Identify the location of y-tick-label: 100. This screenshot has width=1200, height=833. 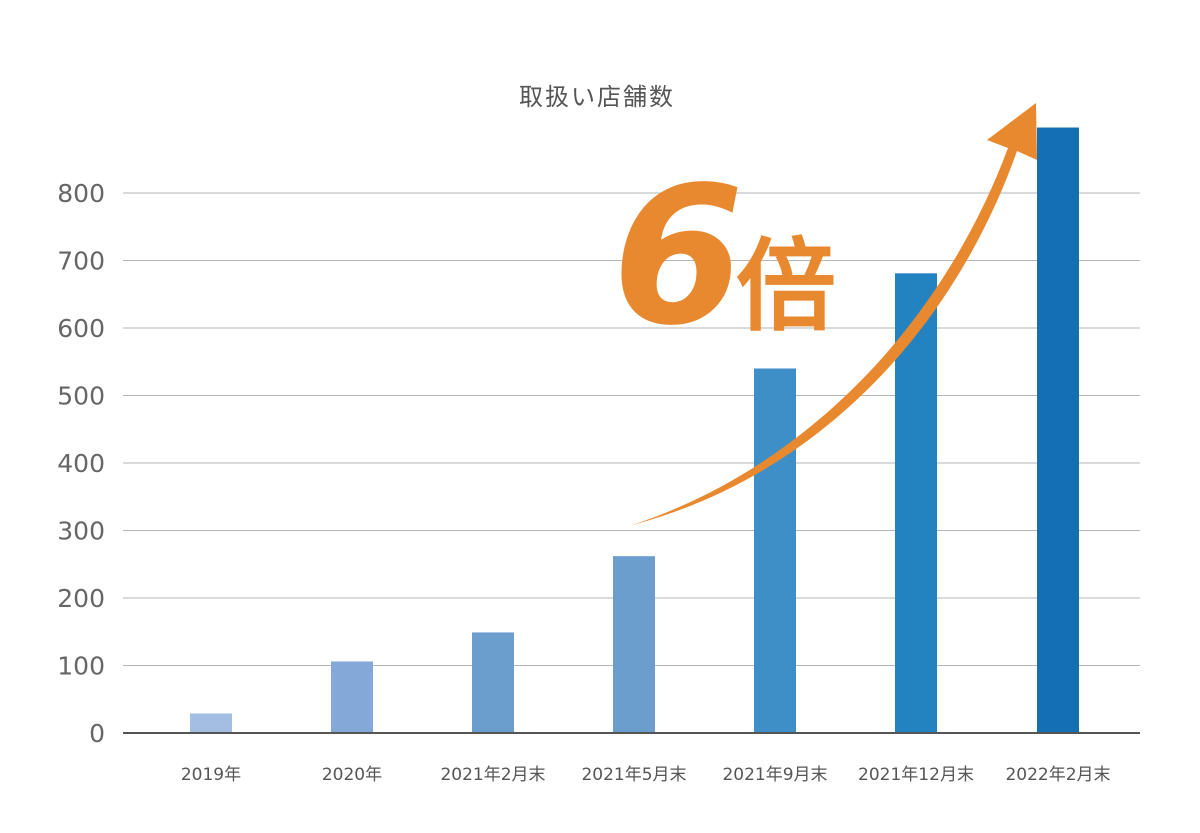
(81, 666).